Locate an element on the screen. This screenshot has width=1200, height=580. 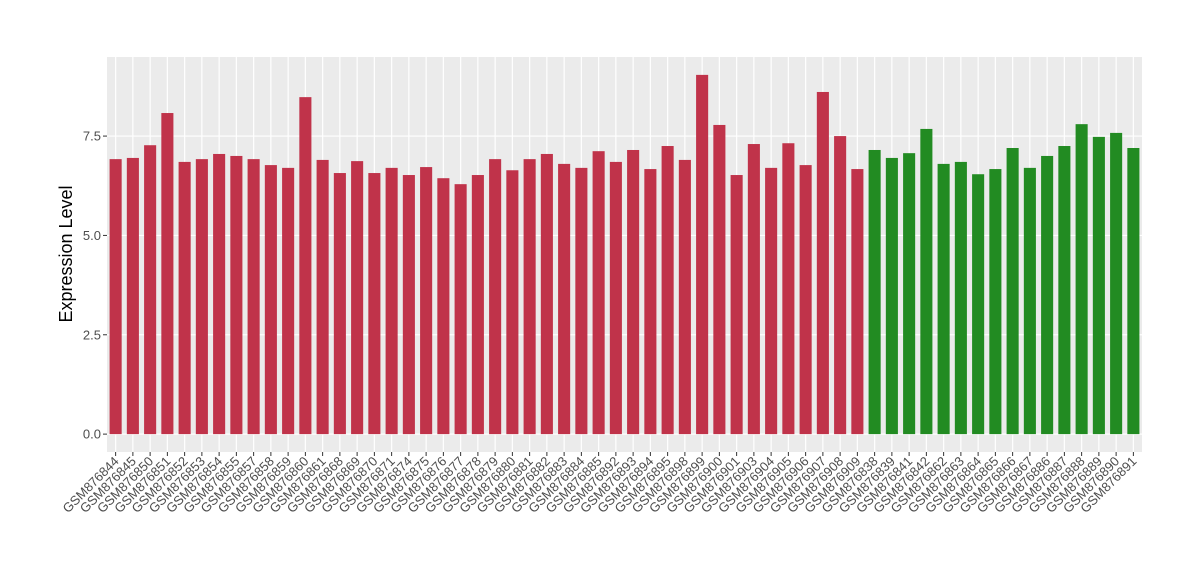
y-tick-label: 5.0 is located at coordinates (92, 235).